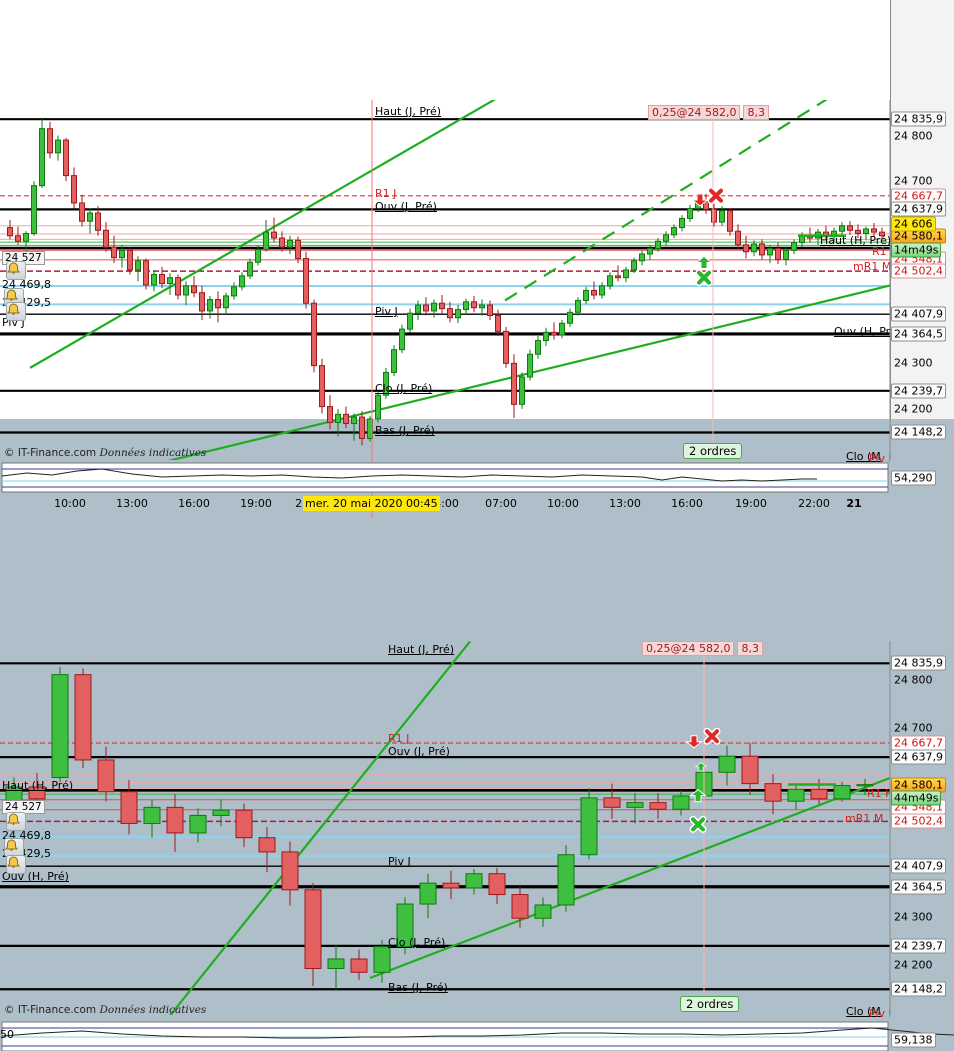 The image size is (954, 1051). I want to click on trendline, so click(320, 828).